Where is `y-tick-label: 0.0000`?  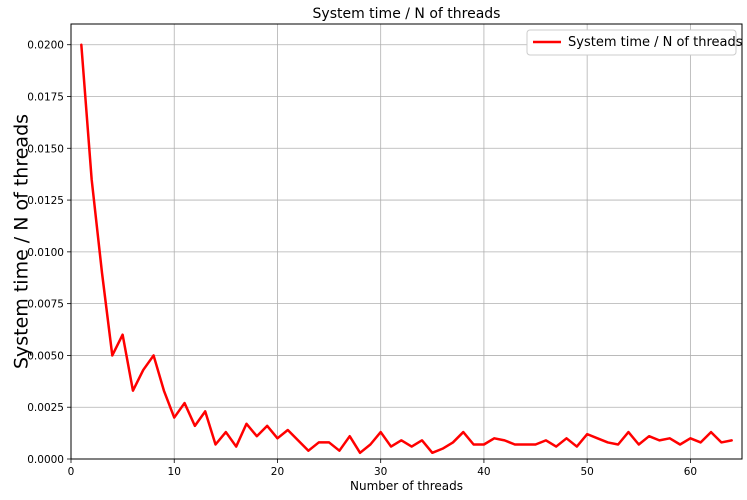
y-tick-label: 0.0000 is located at coordinates (45, 460).